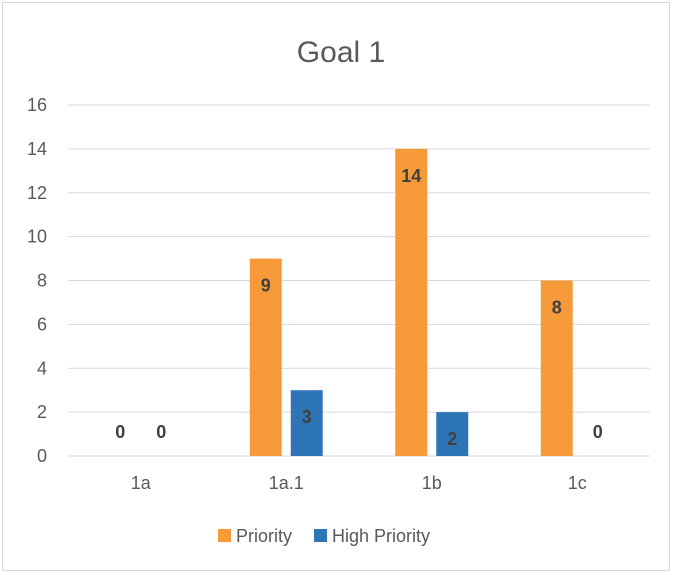  I want to click on y-tick-label: 10, so click(37, 237).